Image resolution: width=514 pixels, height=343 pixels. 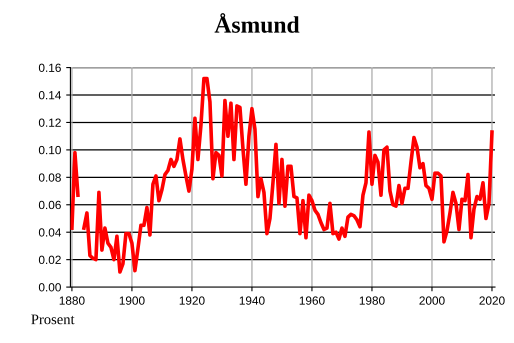 What do you see at coordinates (432, 300) in the screenshot?
I see `x-tick-label: 2000` at bounding box center [432, 300].